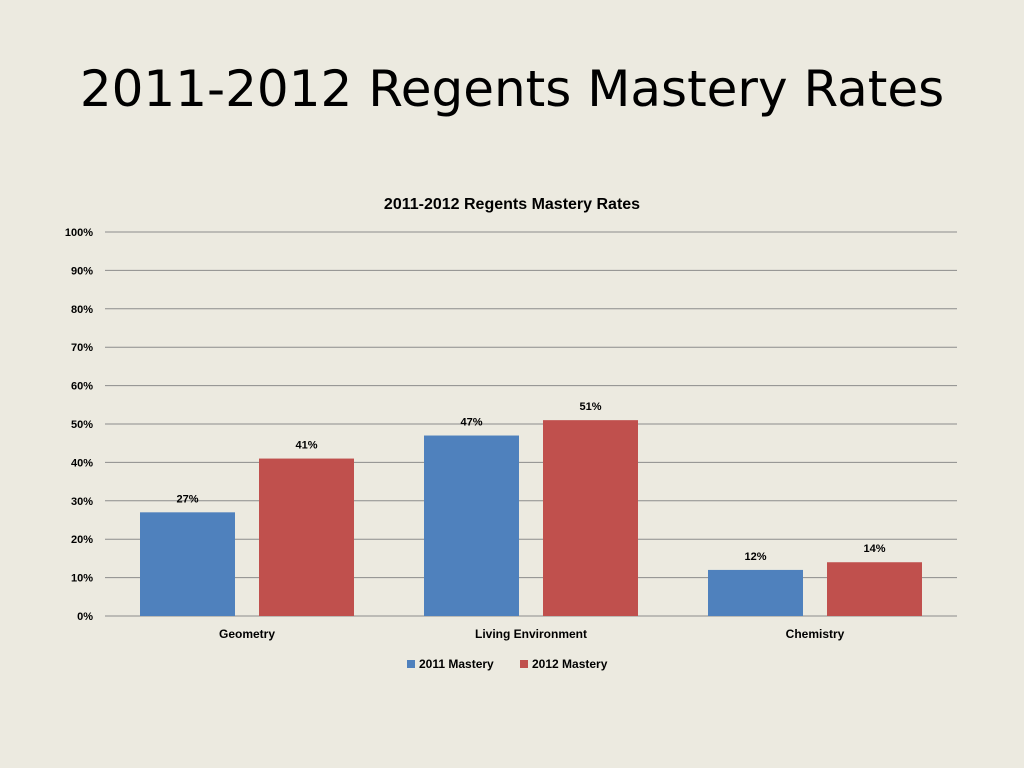  I want to click on y-tick-label: 50%, so click(82, 425).